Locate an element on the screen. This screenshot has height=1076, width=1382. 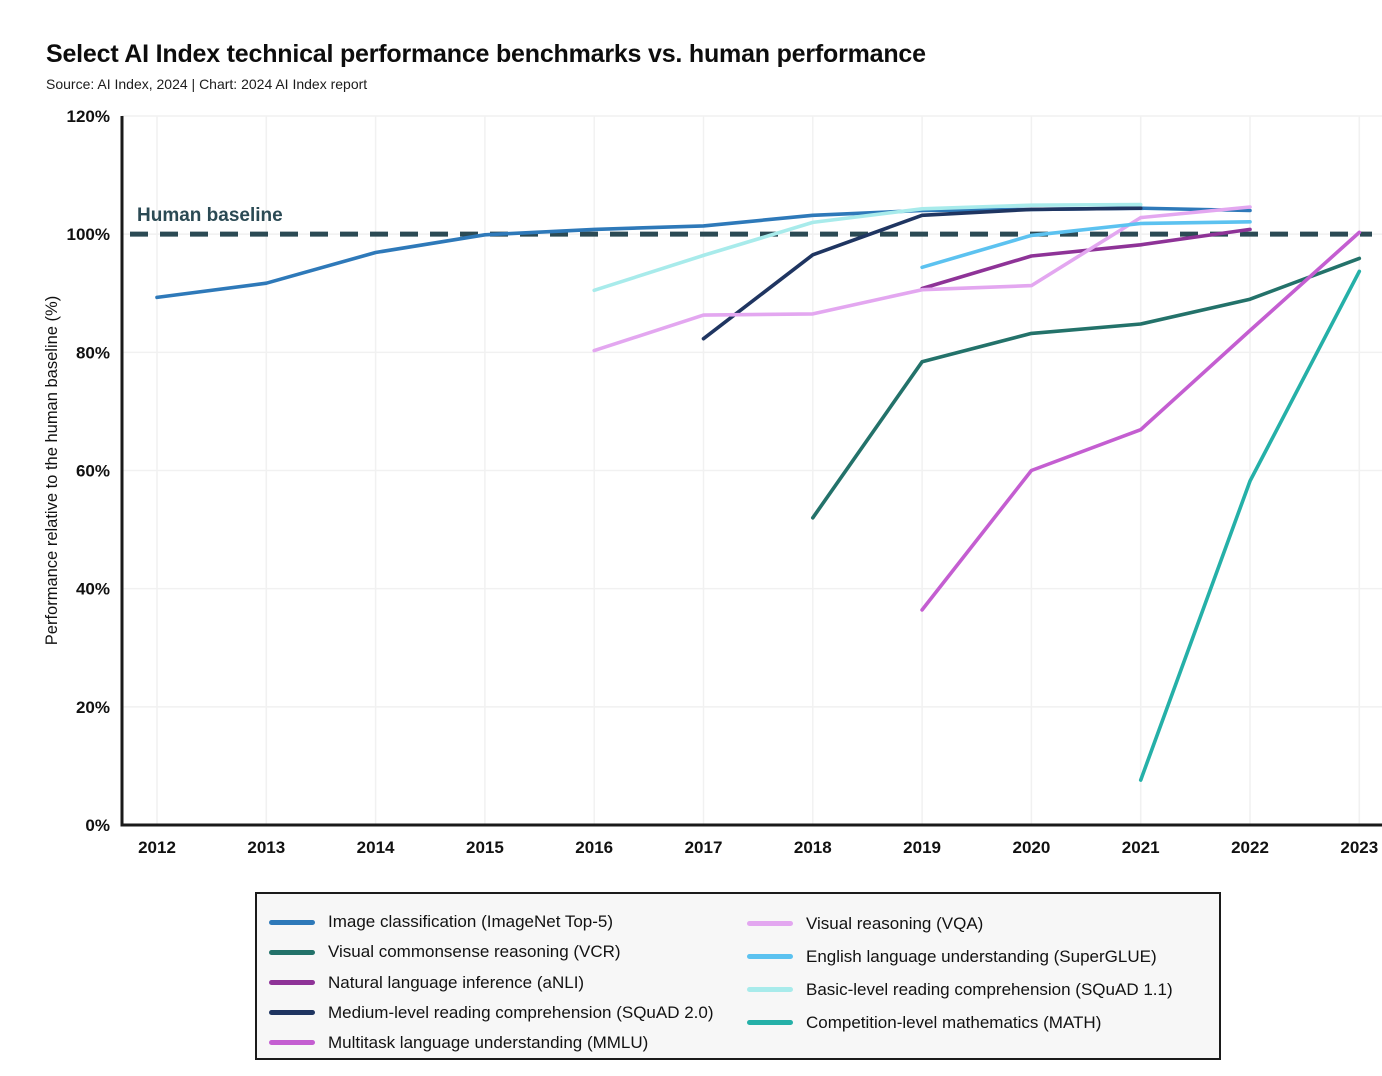
x-tick-label: 2021 is located at coordinates (1141, 847).